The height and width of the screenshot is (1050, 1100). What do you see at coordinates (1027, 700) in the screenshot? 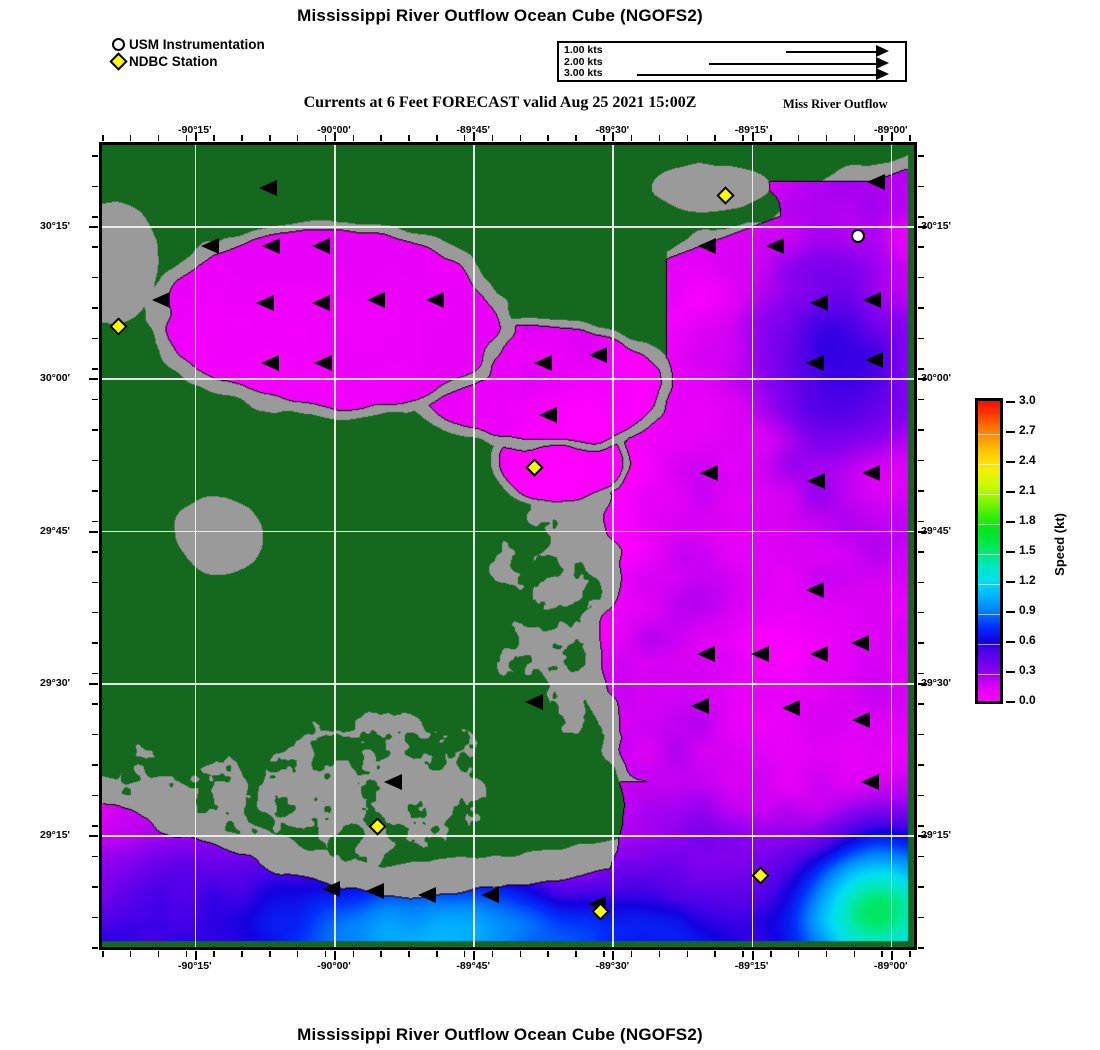
I see `colorbar-tick-label: 0.0` at bounding box center [1027, 700].